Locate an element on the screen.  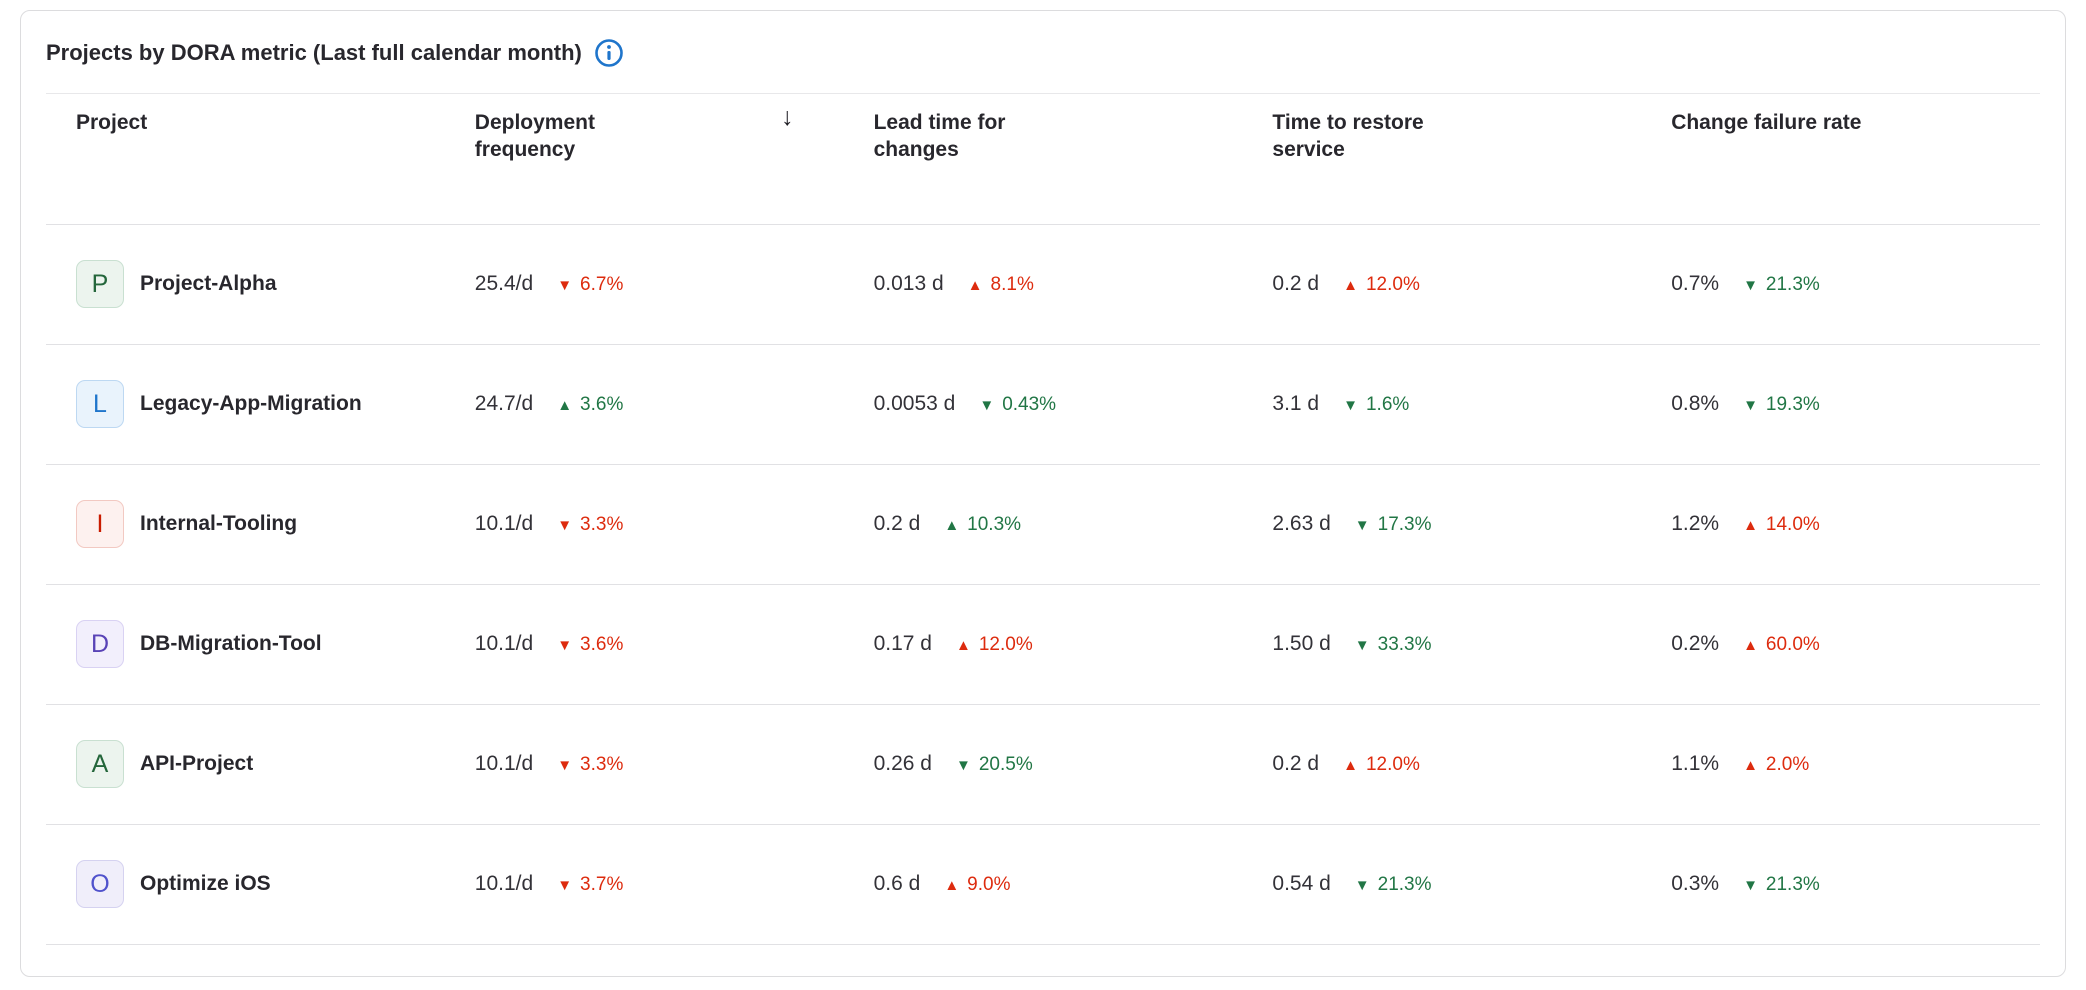
metric-cell-change-failure-rate: 1.1% ▲ 2.0% is located at coordinates (1840, 764).